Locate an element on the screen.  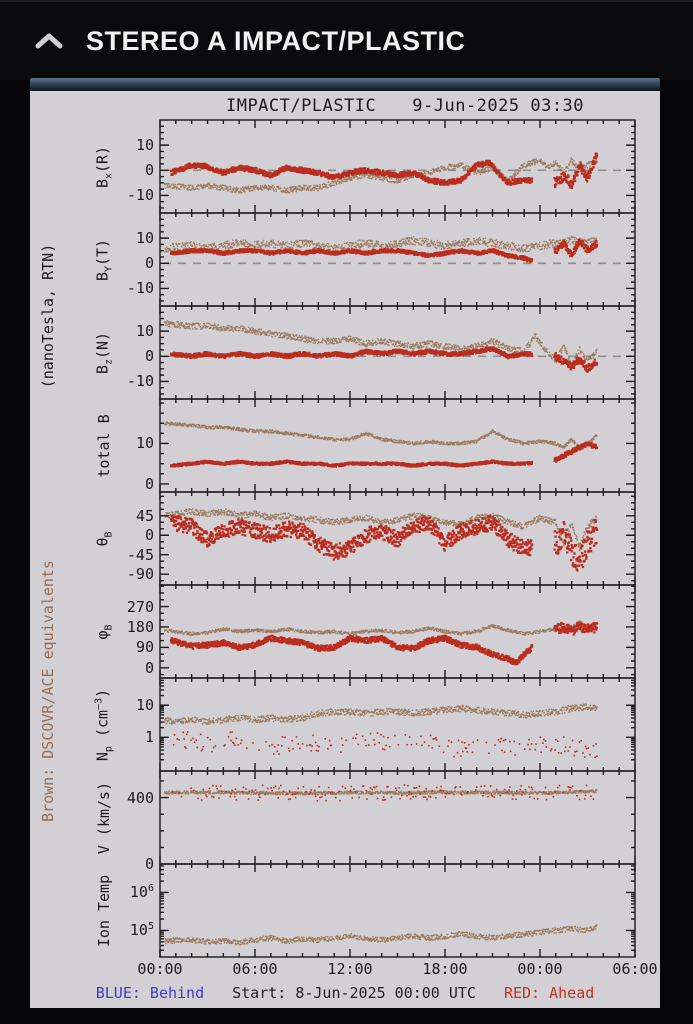
y-tick-label: 180 is located at coordinates (140, 626).